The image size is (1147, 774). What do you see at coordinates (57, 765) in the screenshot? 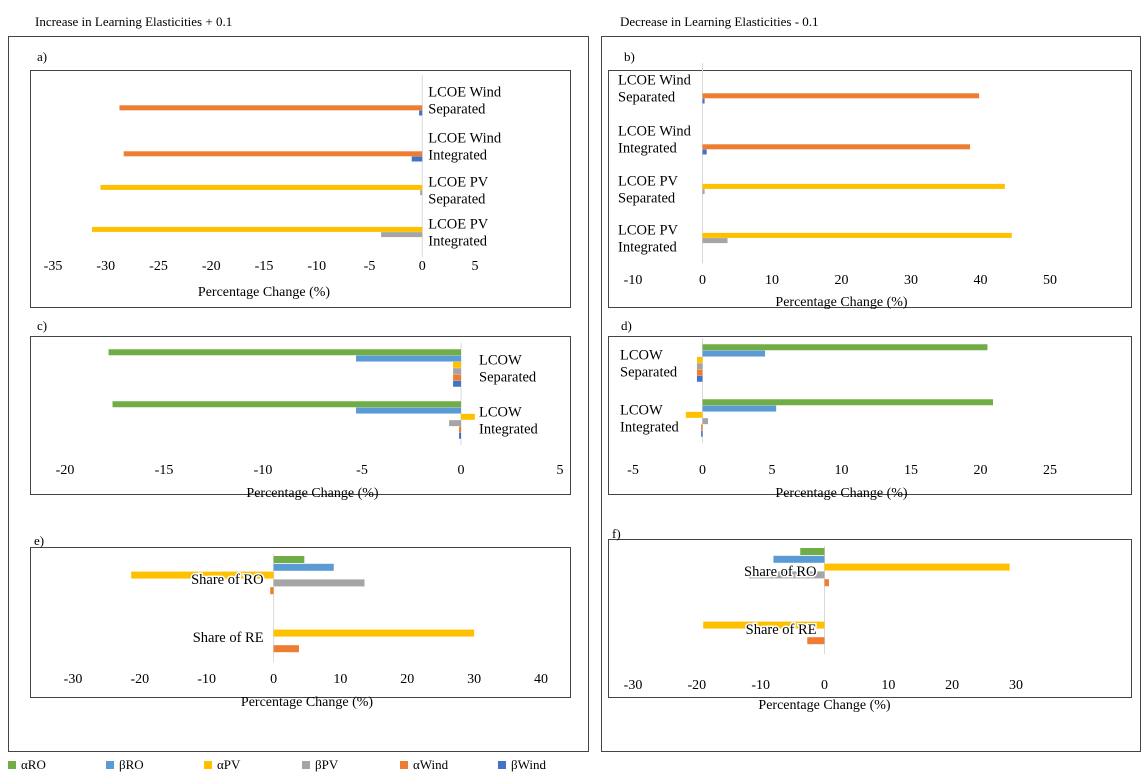
I see `legend-item: αRO` at bounding box center [57, 765].